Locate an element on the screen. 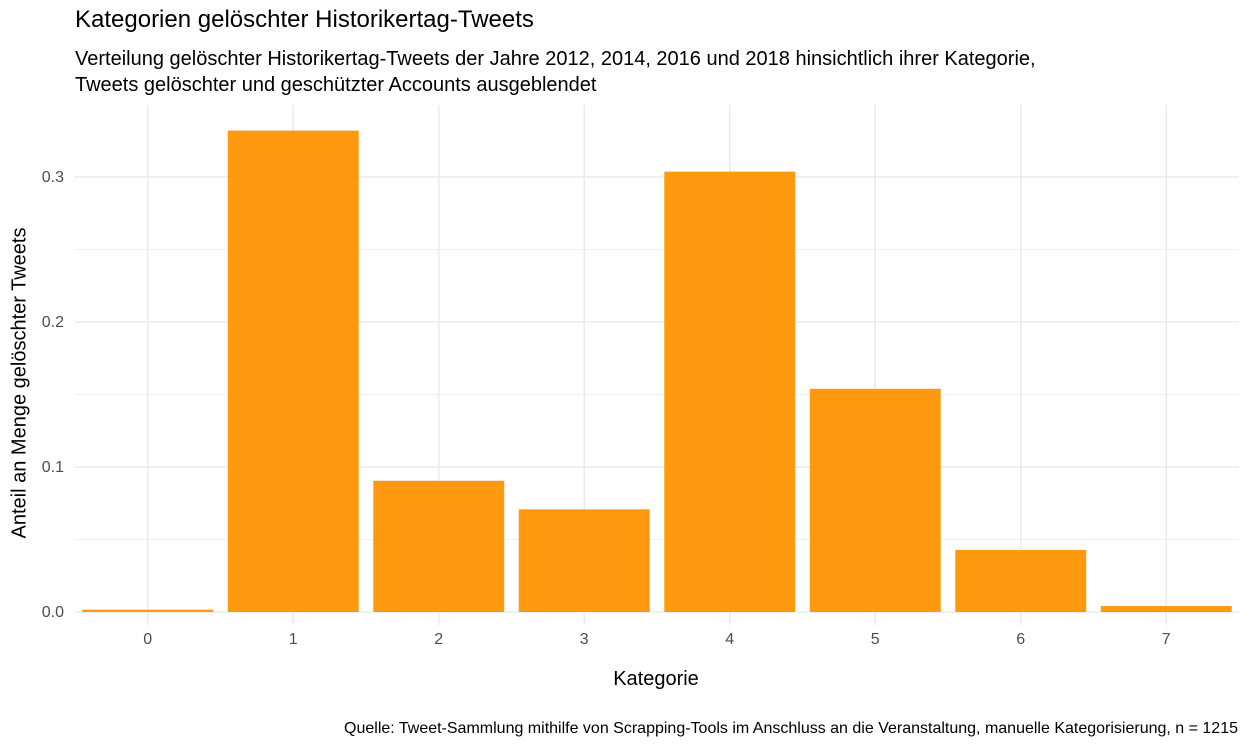  x-tick-label: 0 is located at coordinates (147, 639).